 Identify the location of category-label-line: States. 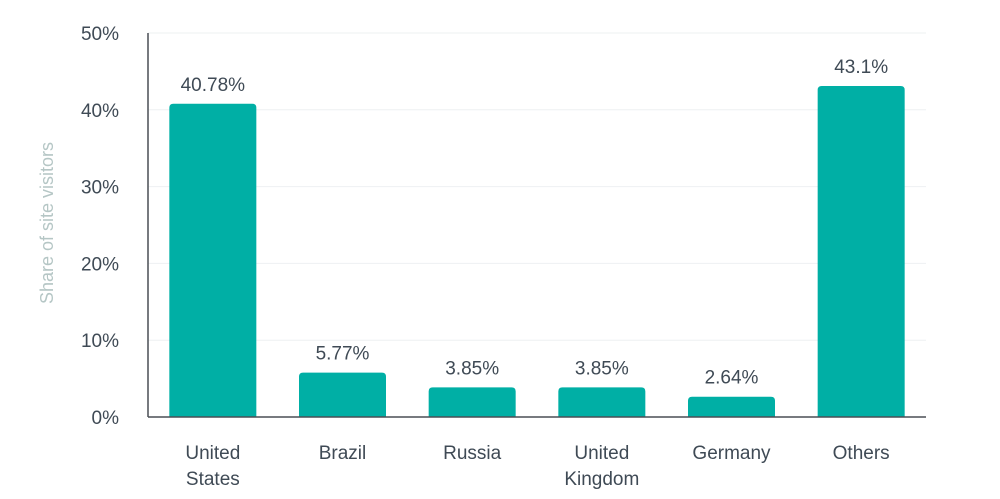
(213, 479).